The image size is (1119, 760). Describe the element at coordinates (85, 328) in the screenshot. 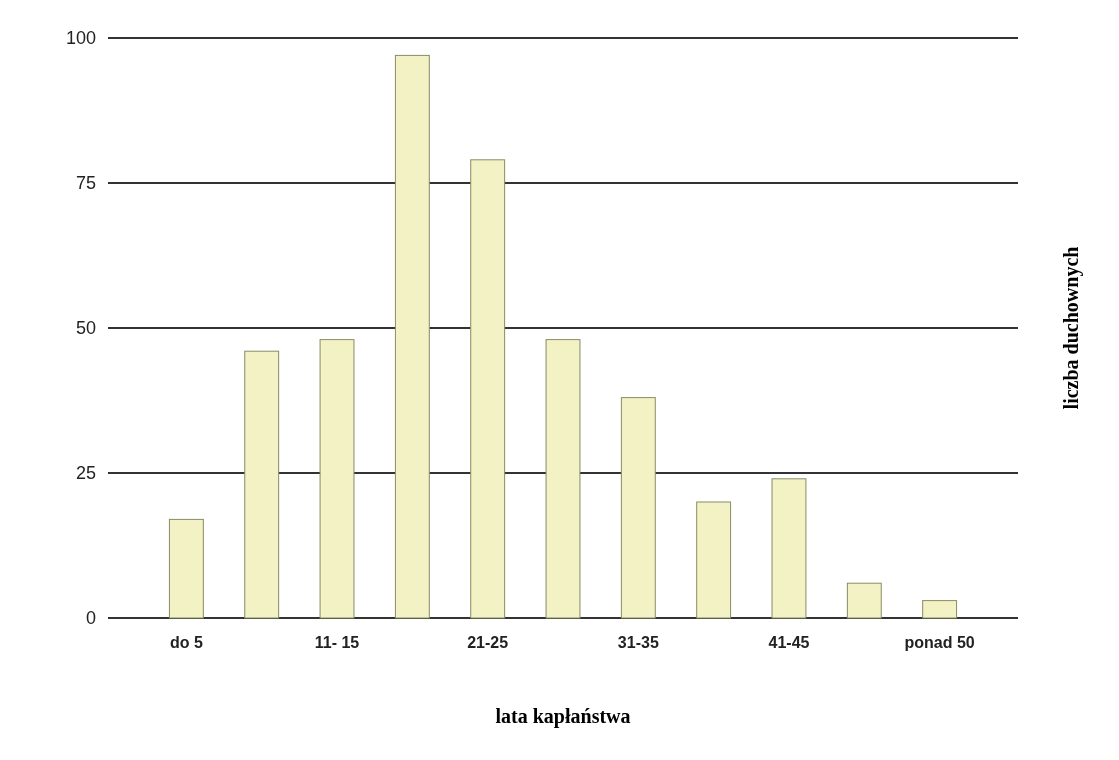

I see `y-tick-label: 50` at that location.